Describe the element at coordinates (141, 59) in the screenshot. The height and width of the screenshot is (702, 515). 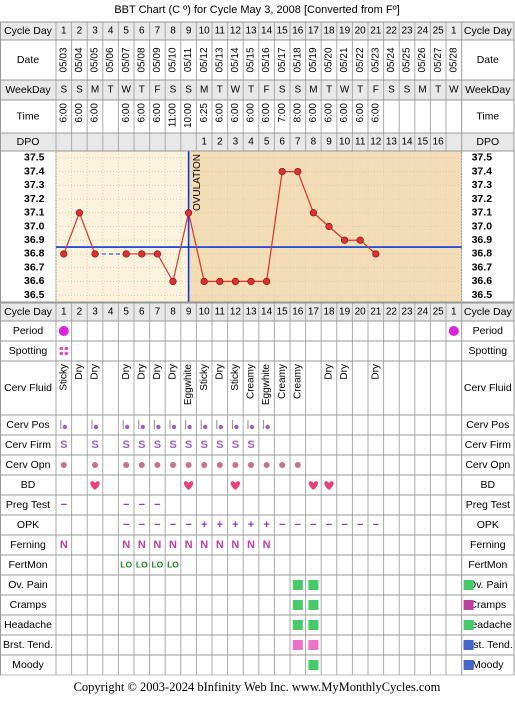
I see `date-cell: 05/08` at that location.